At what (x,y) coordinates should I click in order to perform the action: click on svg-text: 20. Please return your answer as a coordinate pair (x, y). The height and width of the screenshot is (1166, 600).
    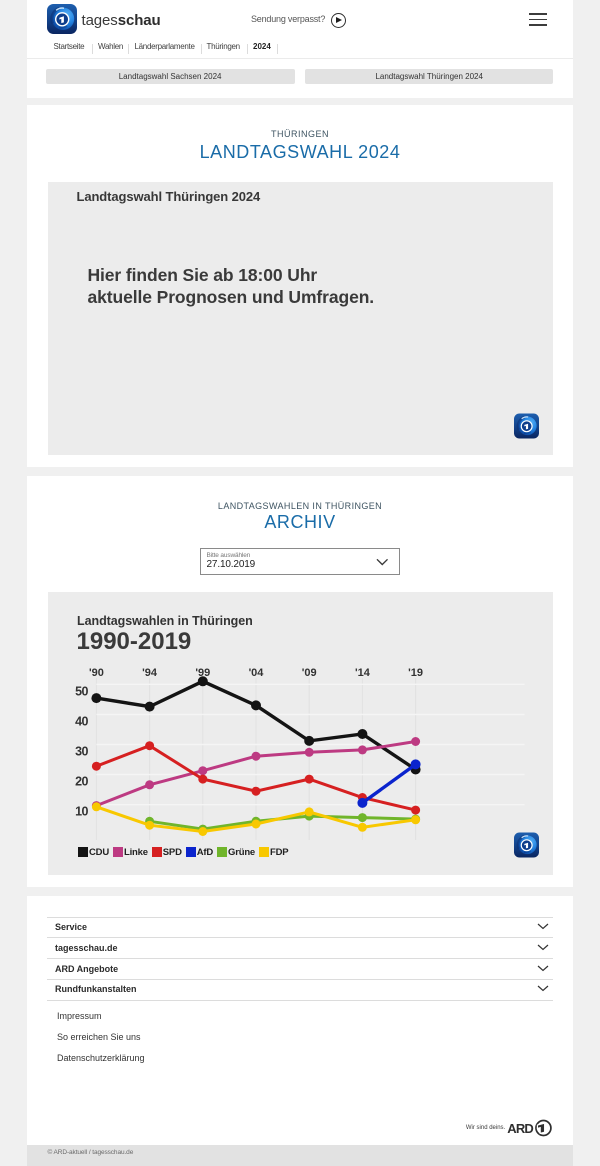
    Looking at the image, I should click on (81, 781).